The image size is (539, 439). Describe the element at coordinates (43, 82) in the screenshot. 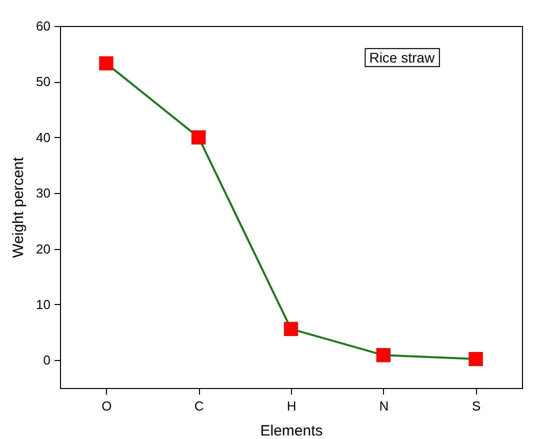

I see `y-tick-label: 50` at that location.